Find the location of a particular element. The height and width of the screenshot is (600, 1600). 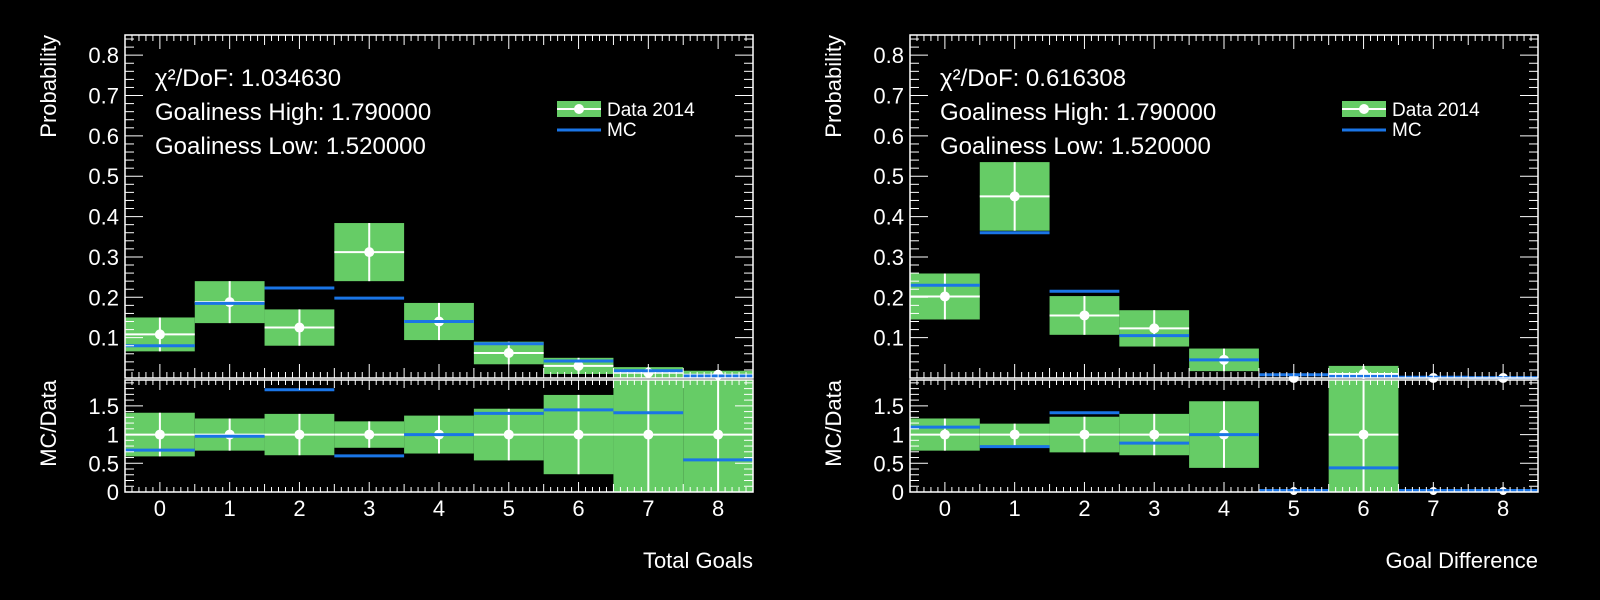

stats-line: χ²/DoF: 0.616308 is located at coordinates (1033, 78).